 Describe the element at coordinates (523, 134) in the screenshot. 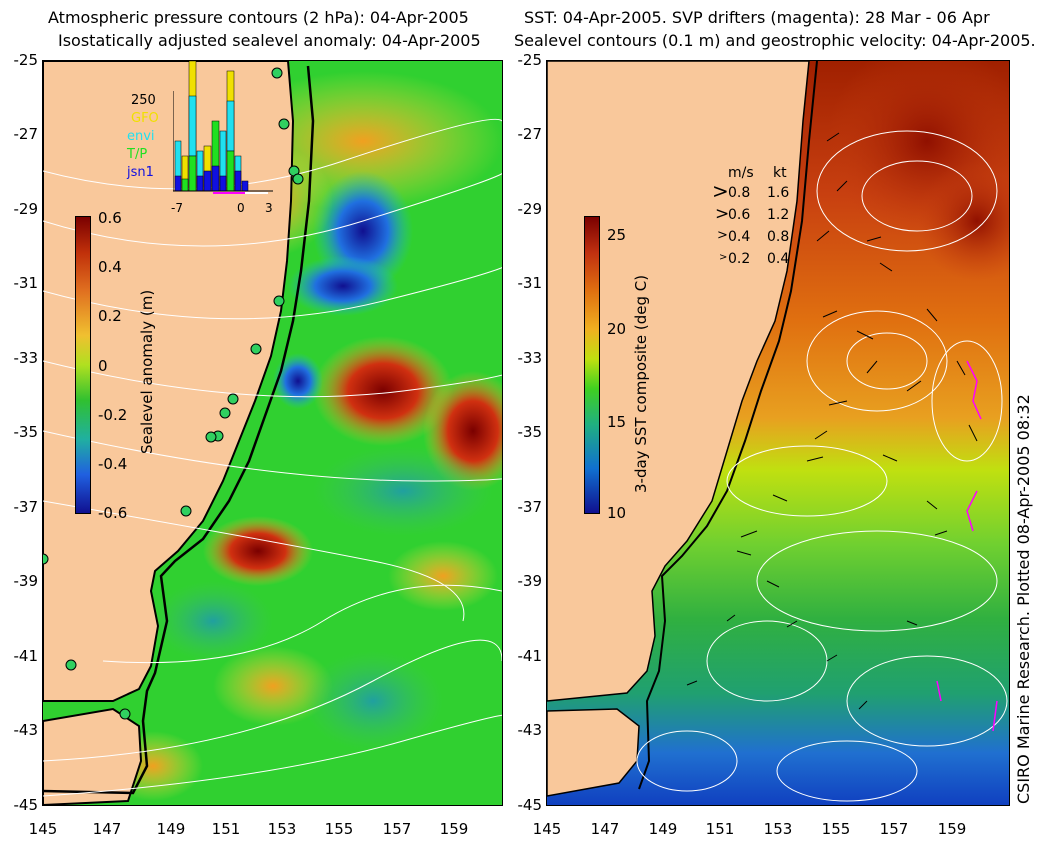

I see `right-ytick-1: -27` at that location.